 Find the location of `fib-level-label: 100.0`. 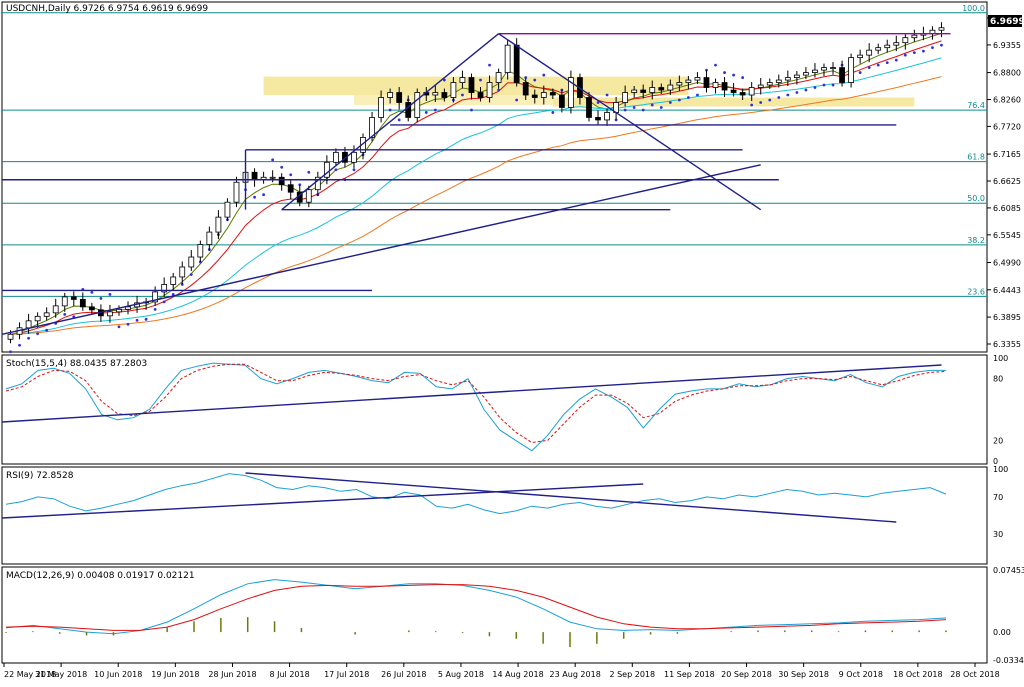

fib-level-label: 100.0 is located at coordinates (973, 8).